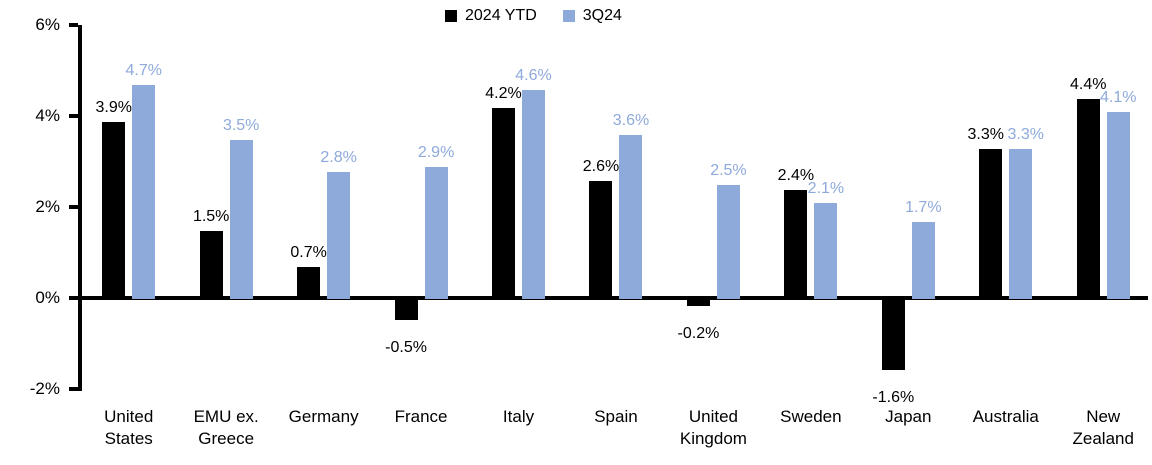  What do you see at coordinates (728, 171) in the screenshot?
I see `value-label: 2.5%` at bounding box center [728, 171].